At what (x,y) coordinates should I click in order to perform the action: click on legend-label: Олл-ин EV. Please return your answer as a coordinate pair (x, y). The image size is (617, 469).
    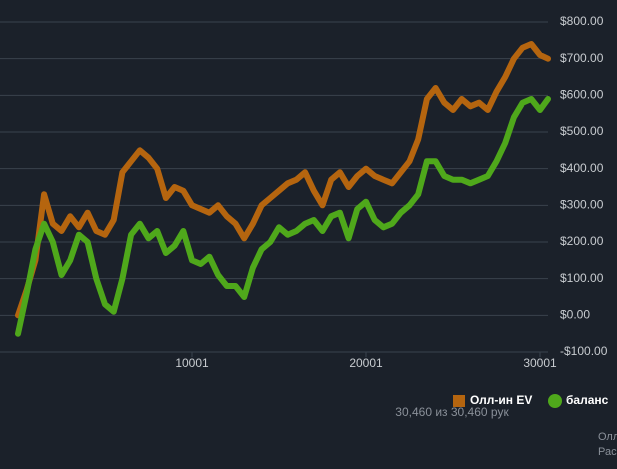
    Looking at the image, I should click on (501, 400).